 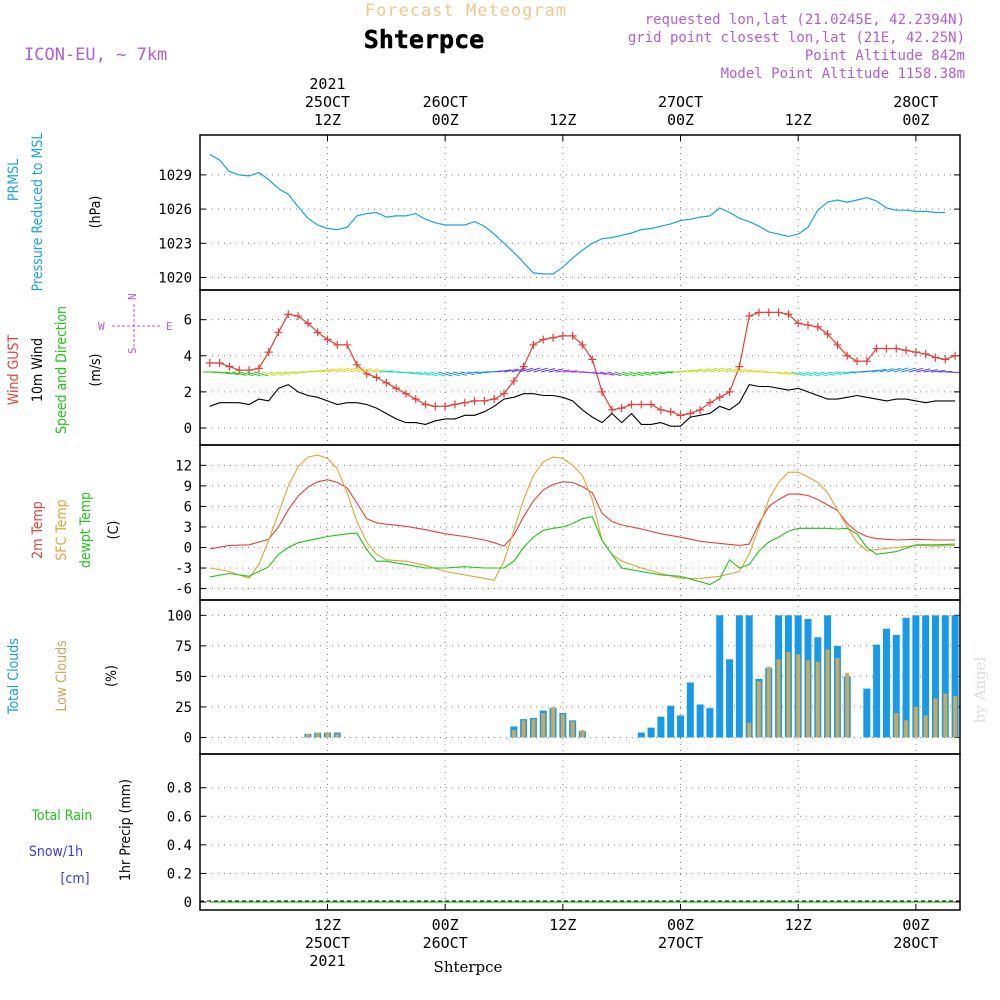 I want to click on model-point-altitude: Model Point Altitude 1158.38m, so click(x=843, y=74).